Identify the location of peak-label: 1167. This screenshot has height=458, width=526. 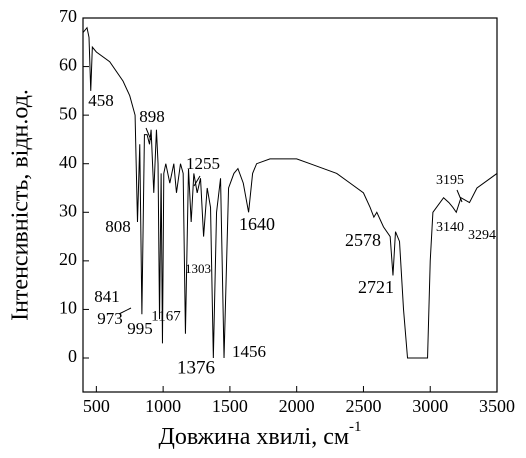
(166, 316).